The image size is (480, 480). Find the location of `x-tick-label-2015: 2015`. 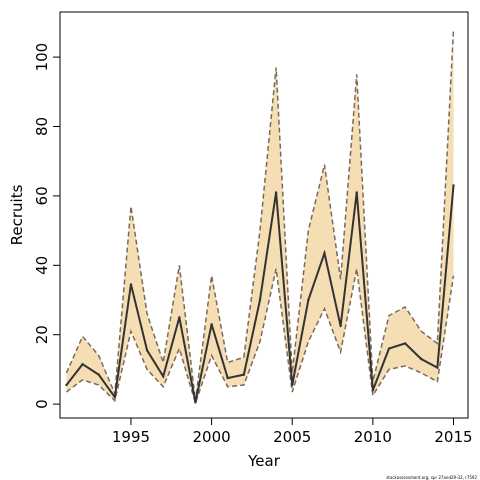

x-tick-label-2015: 2015 is located at coordinates (453, 437).